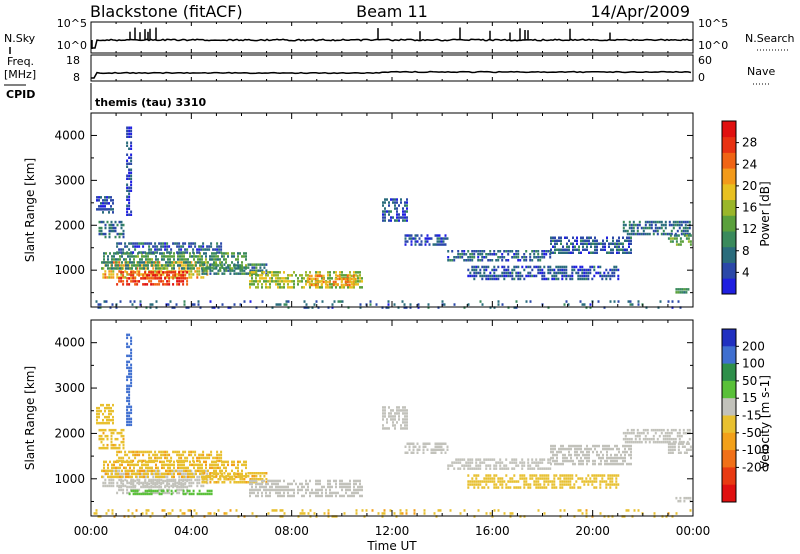  I want to click on power-colorbar-swatch, so click(729, 207).